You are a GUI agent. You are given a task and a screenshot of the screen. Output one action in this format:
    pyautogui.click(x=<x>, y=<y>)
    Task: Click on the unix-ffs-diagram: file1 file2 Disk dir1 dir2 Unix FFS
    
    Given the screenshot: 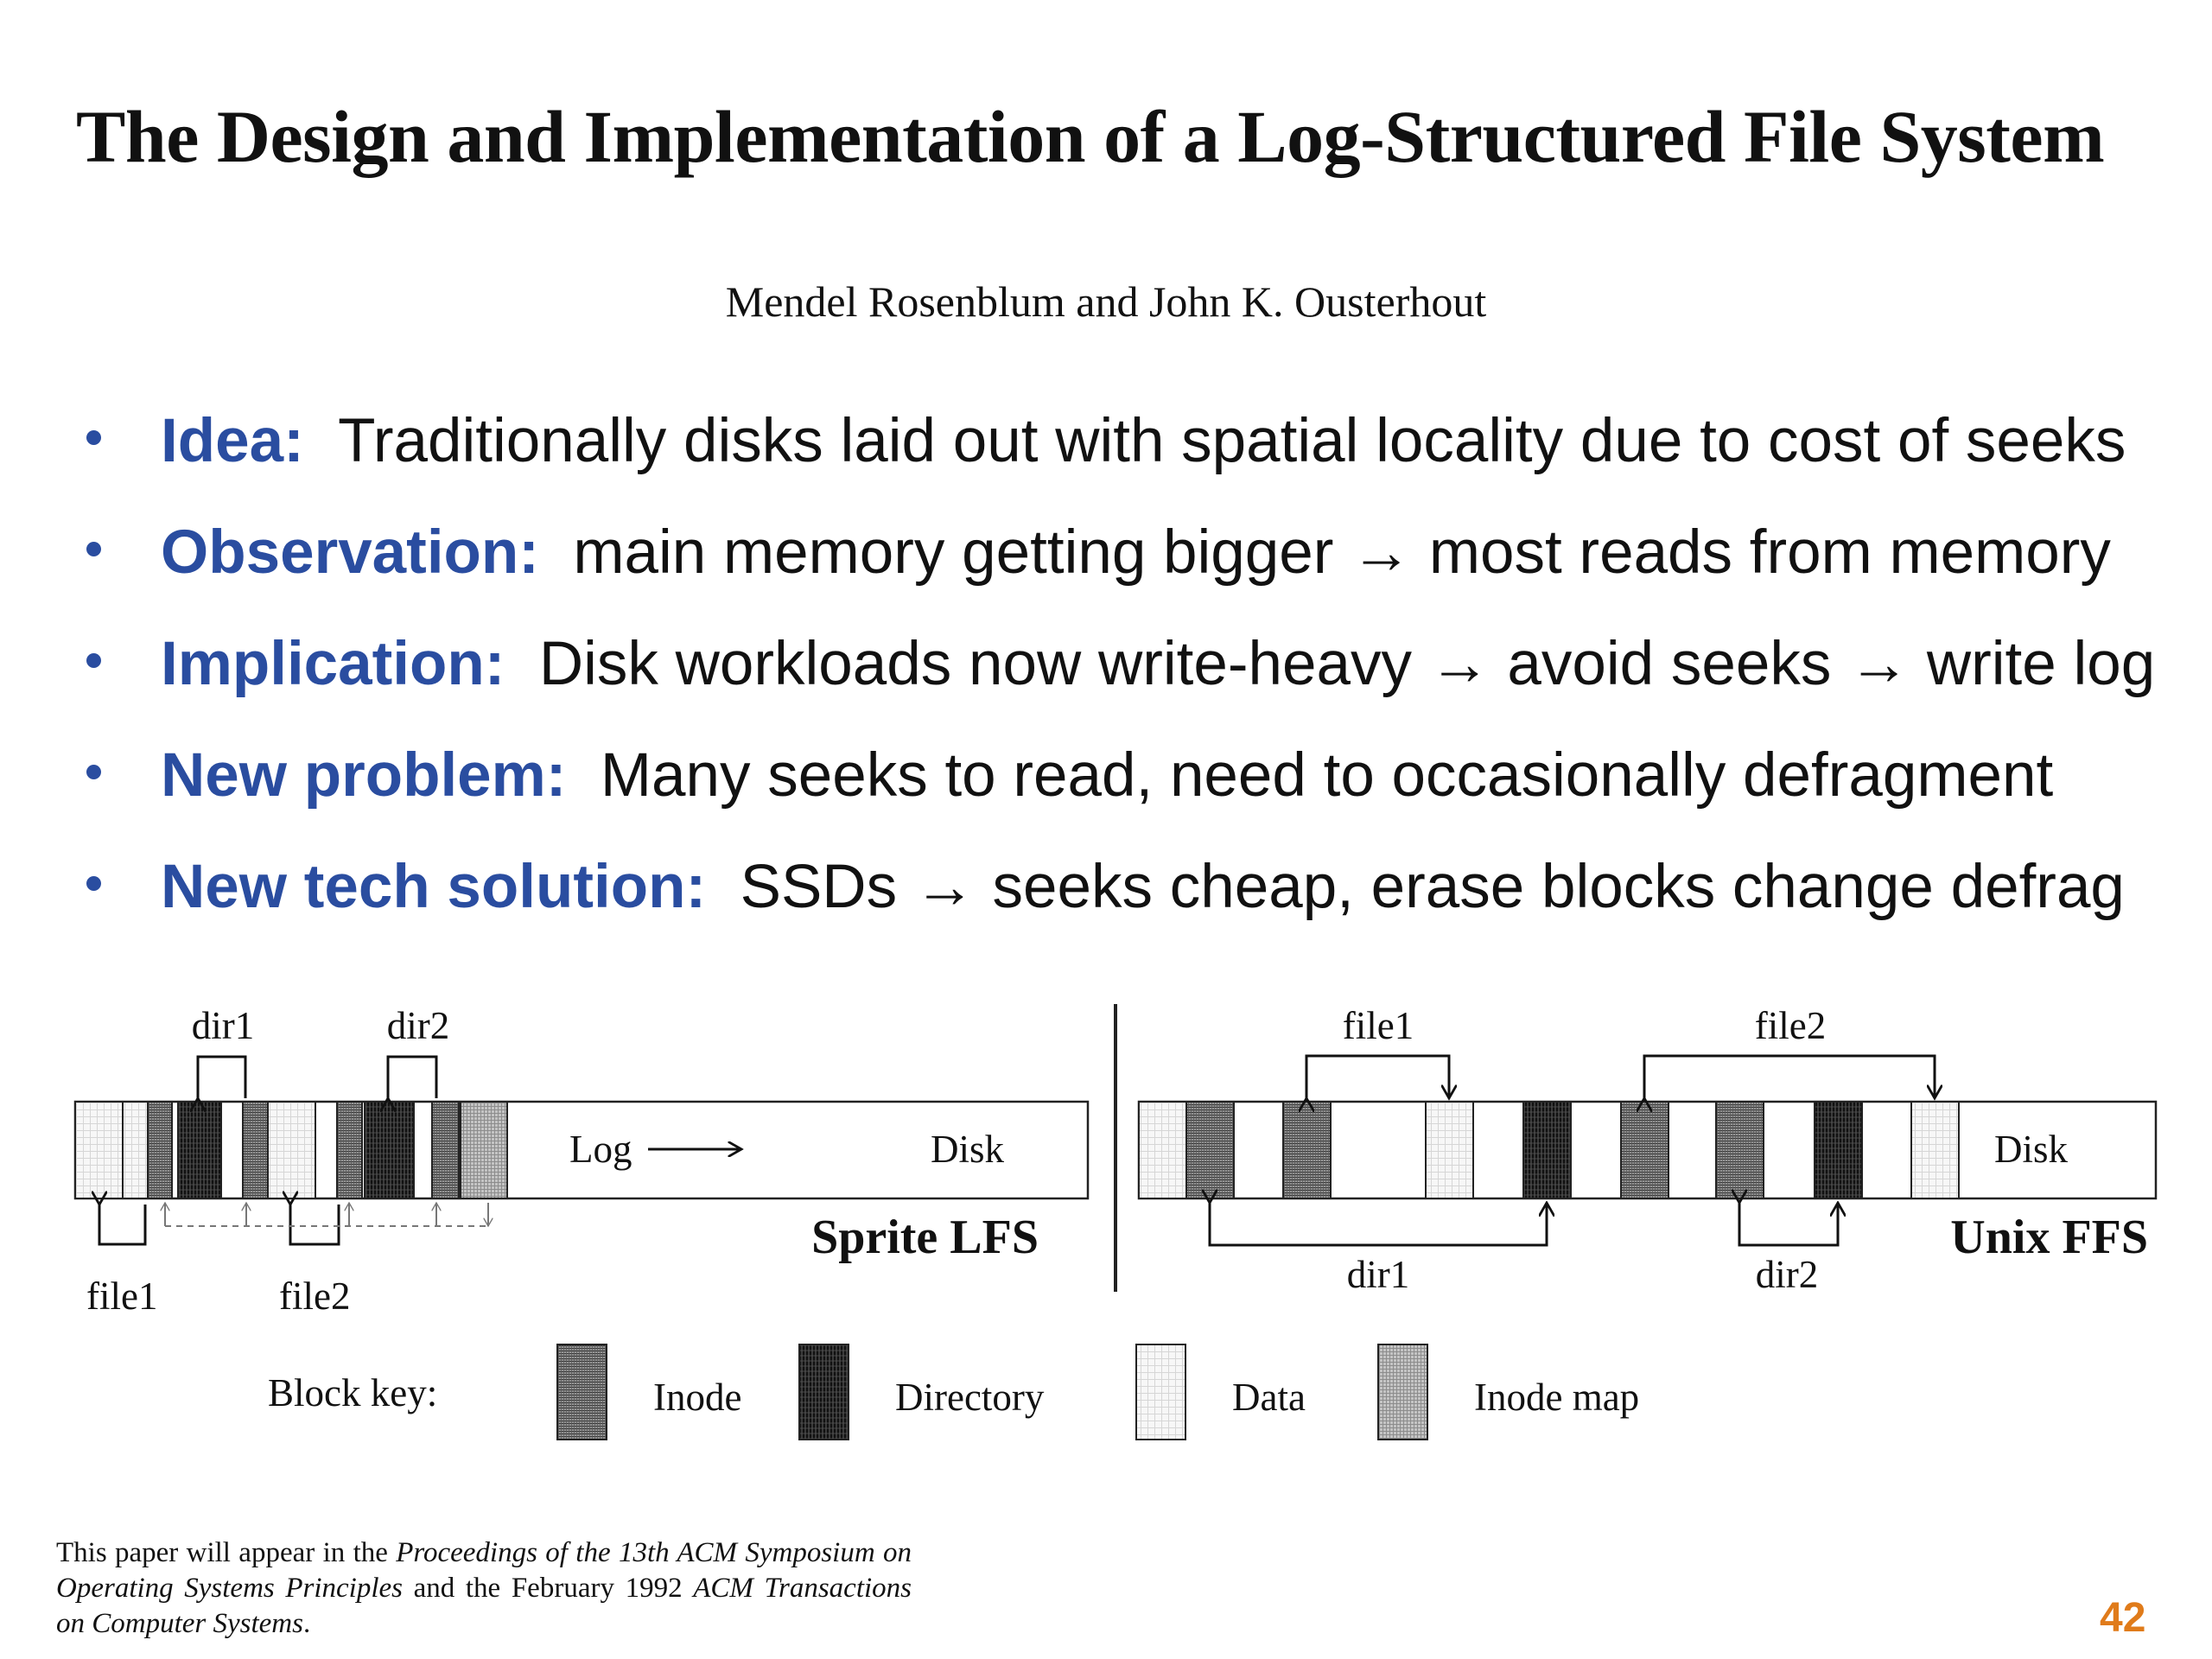 What is the action you would take?
    pyautogui.click(x=1647, y=1150)
    